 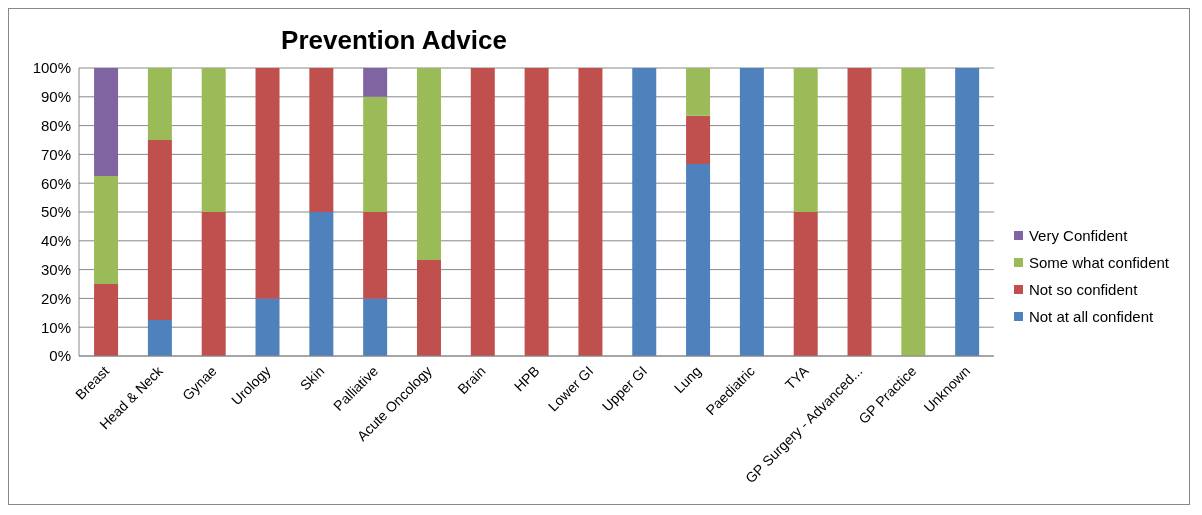 I want to click on y-tick-label: 50%, so click(x=55, y=212).